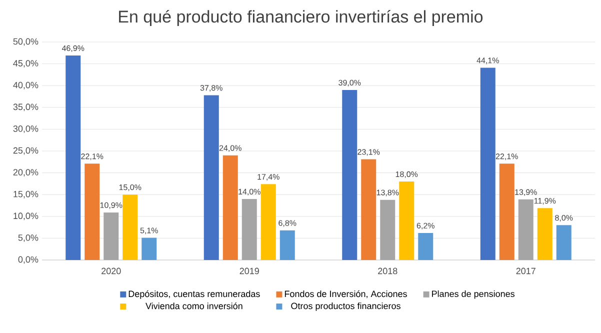 The height and width of the screenshot is (333, 601). What do you see at coordinates (111, 205) in the screenshot?
I see `data-label: 10,9%` at bounding box center [111, 205].